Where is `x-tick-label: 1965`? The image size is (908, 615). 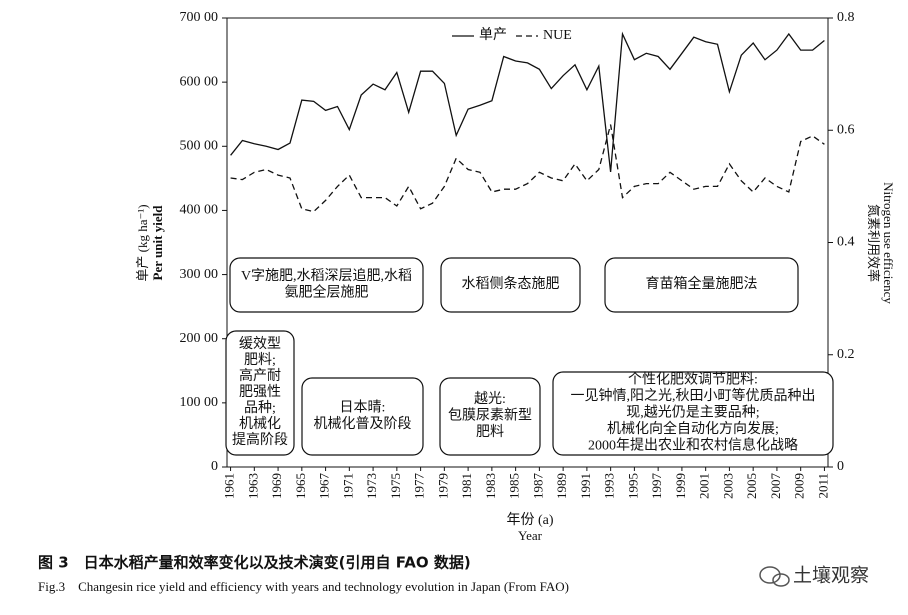
x-tick-label: 1965 is located at coordinates (300, 486).